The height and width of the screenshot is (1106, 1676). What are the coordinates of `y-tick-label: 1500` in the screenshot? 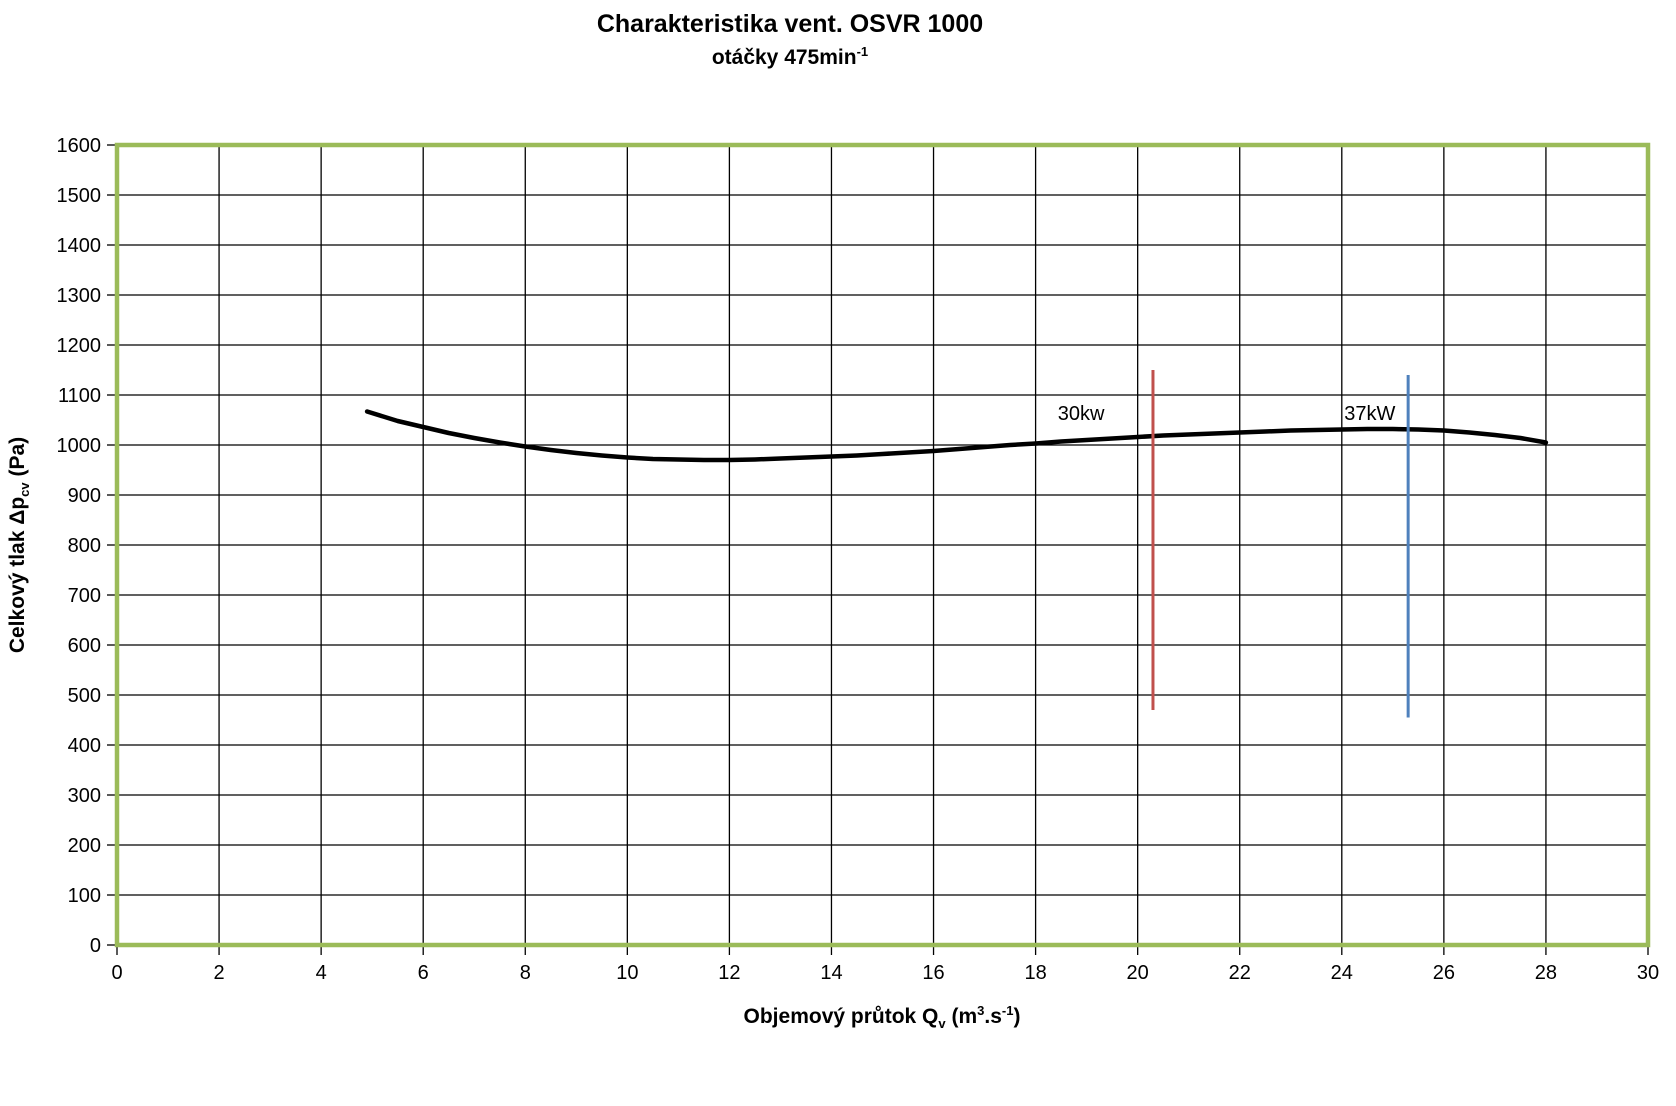 It's located at (79, 196).